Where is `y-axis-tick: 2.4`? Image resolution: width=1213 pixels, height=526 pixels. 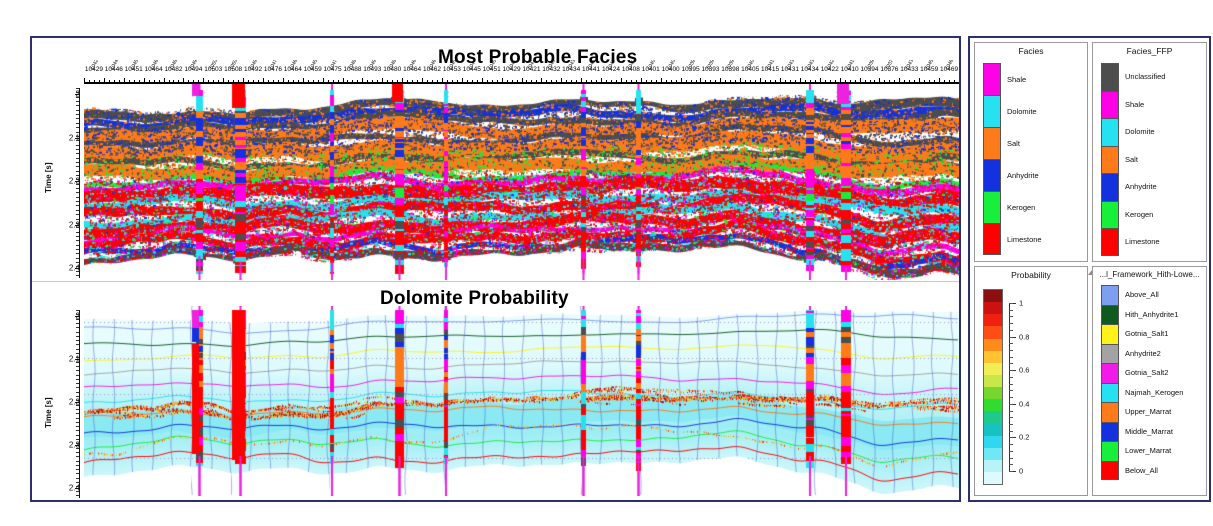 y-axis-tick: 2.4 is located at coordinates (74, 488).